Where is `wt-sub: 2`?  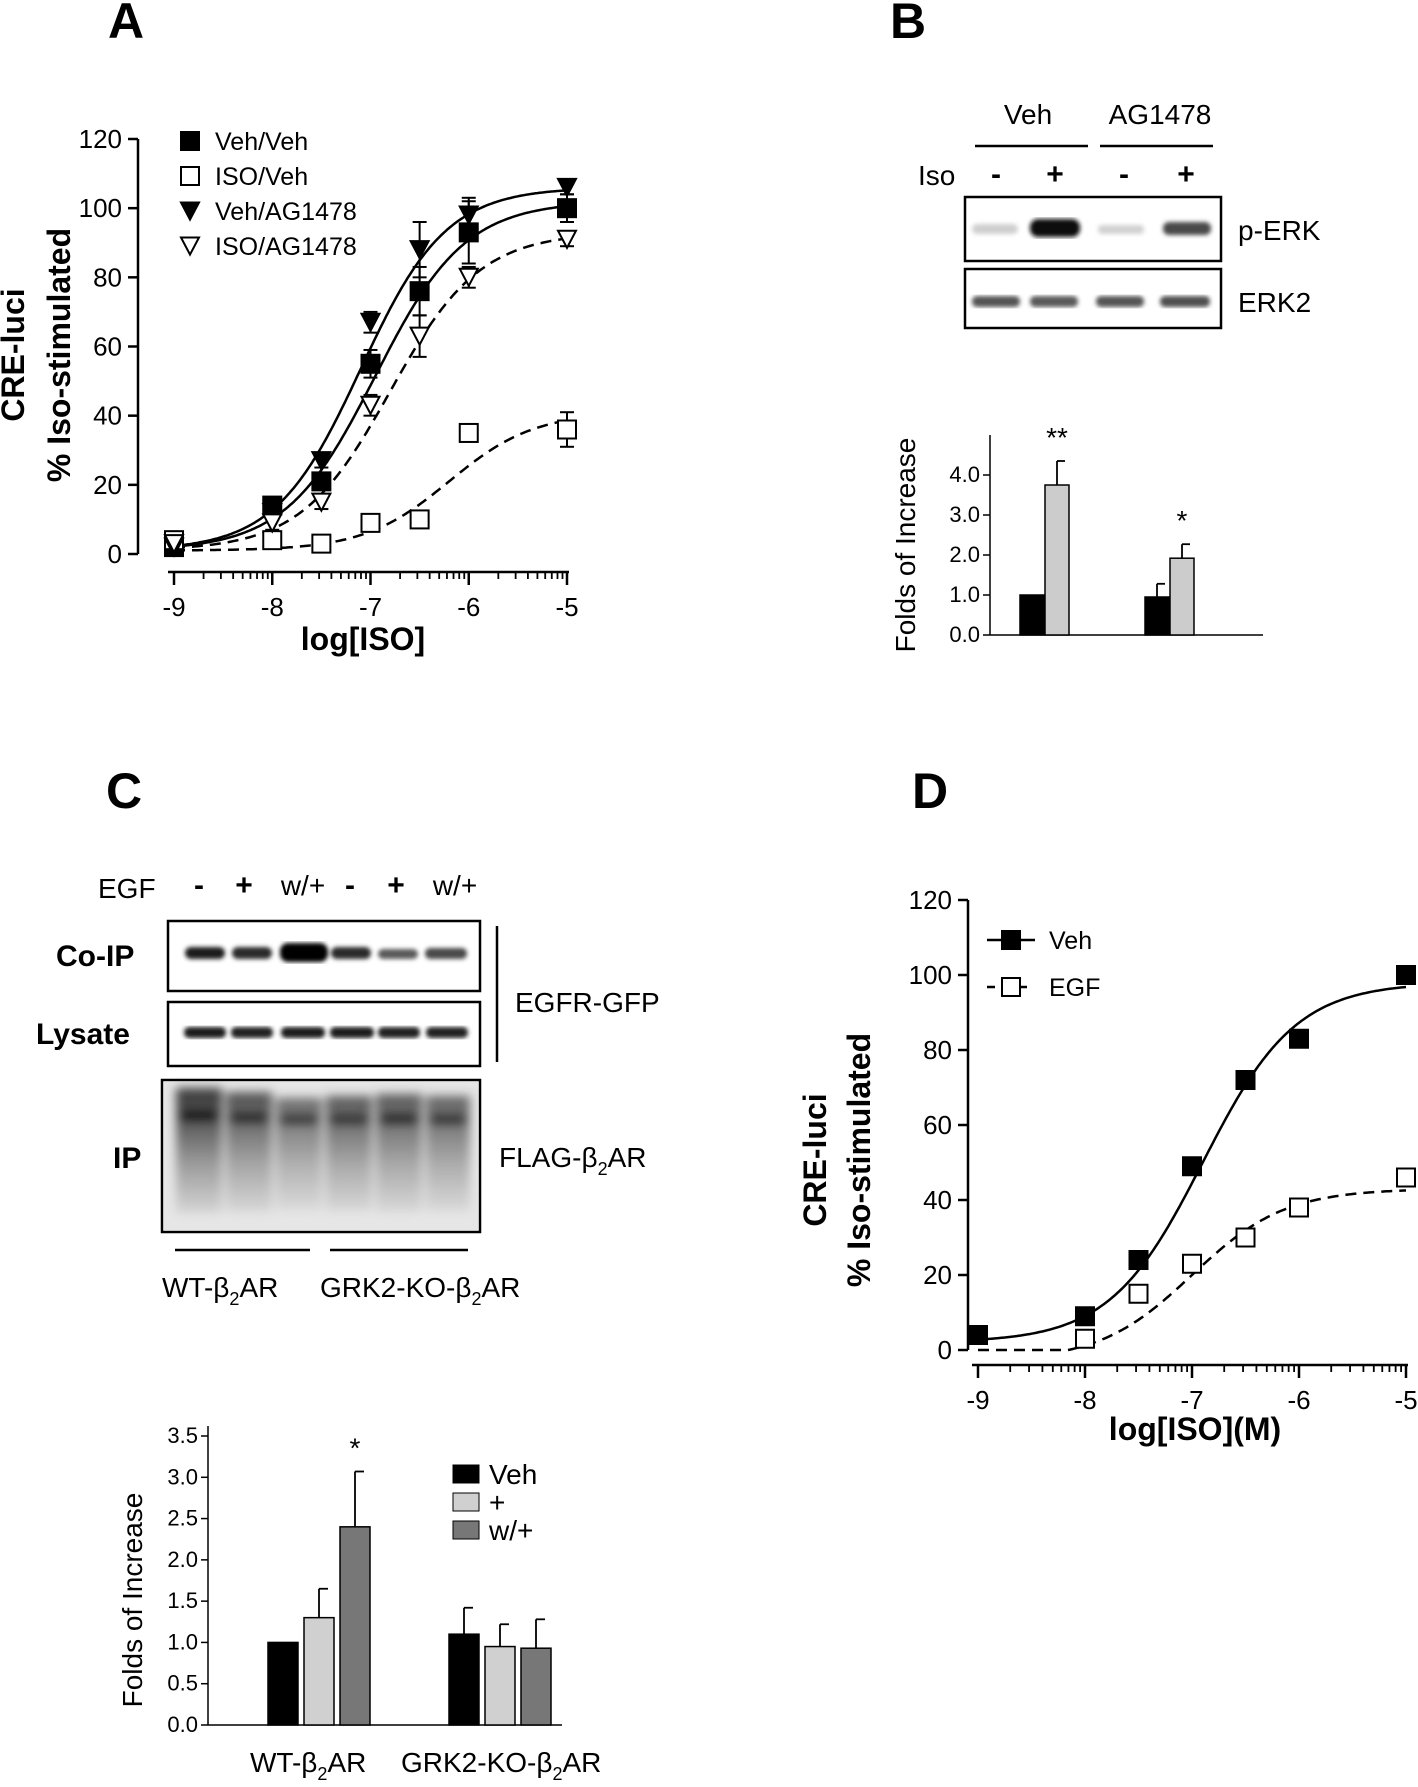 wt-sub: 2 is located at coordinates (234, 1299).